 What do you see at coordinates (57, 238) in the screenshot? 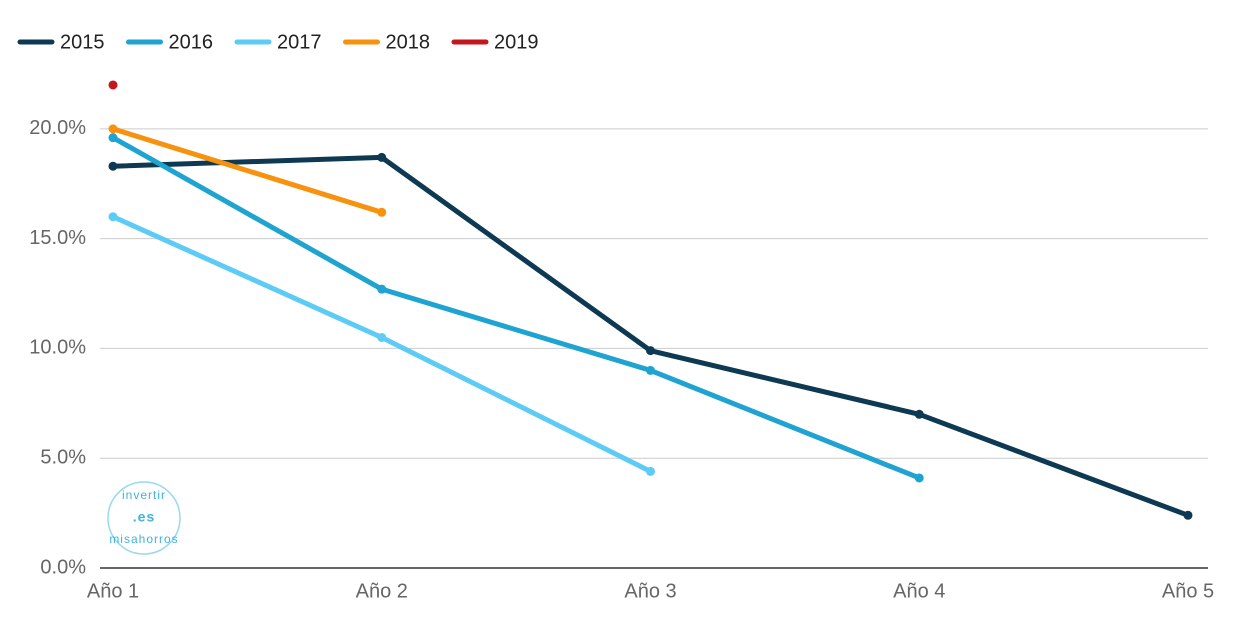
I see `y-tick-label: 15.0%` at bounding box center [57, 238].